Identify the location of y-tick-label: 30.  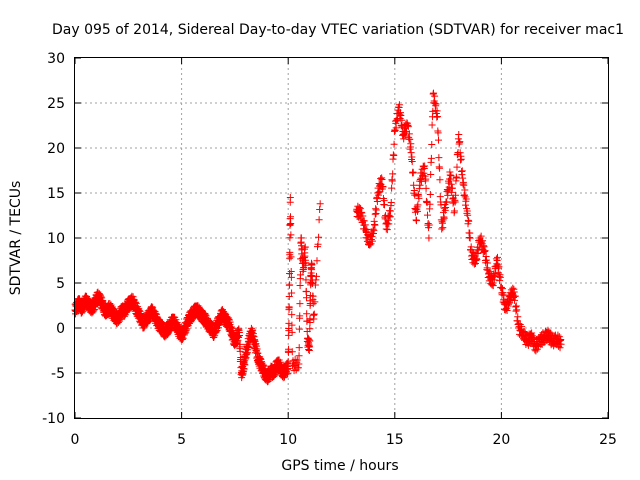
(56, 59).